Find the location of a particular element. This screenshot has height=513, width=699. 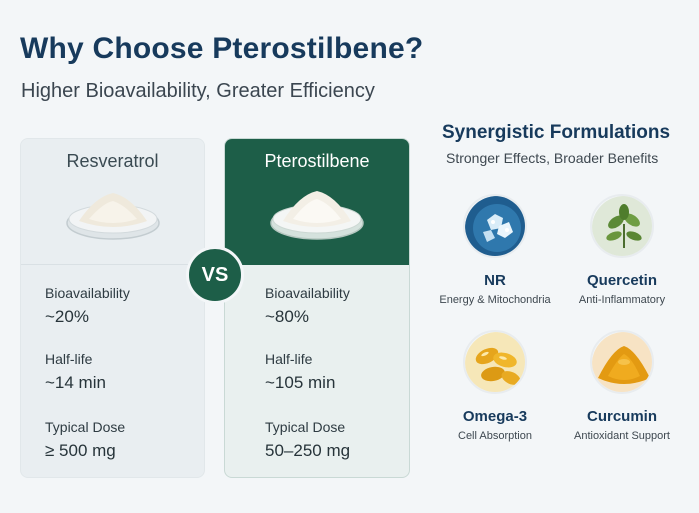

page-title: Why Choose Pterostilbene? is located at coordinates (222, 48).